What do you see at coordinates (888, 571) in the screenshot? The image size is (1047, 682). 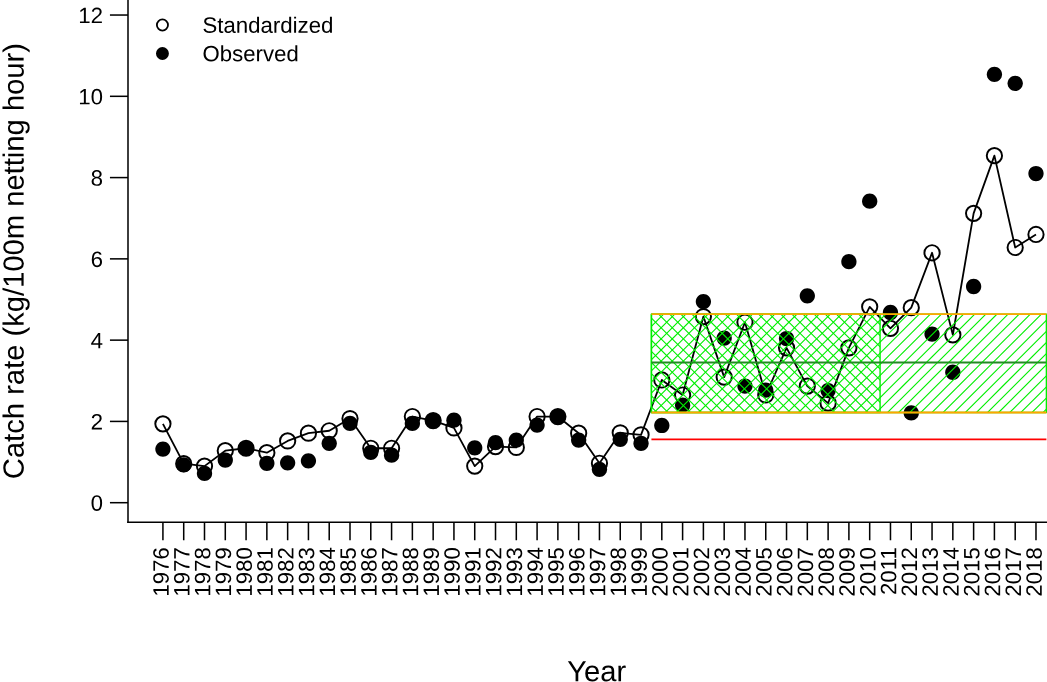 I see `x-tick-label: 2011` at bounding box center [888, 571].